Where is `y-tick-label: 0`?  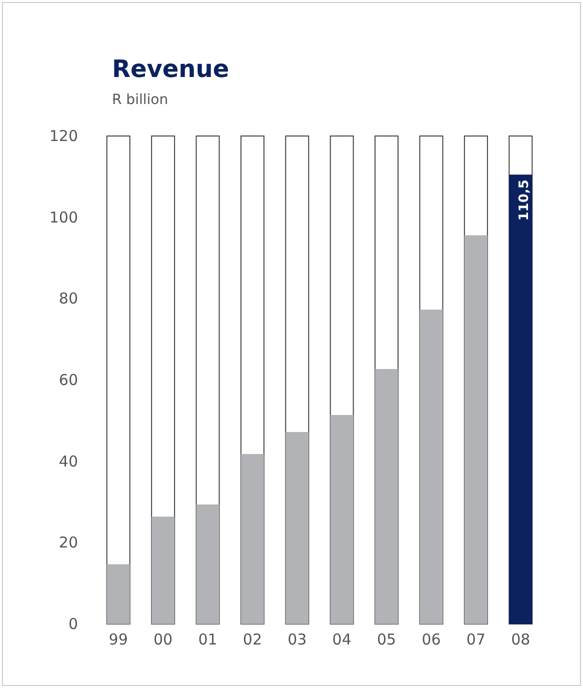 y-tick-label: 0 is located at coordinates (73, 624).